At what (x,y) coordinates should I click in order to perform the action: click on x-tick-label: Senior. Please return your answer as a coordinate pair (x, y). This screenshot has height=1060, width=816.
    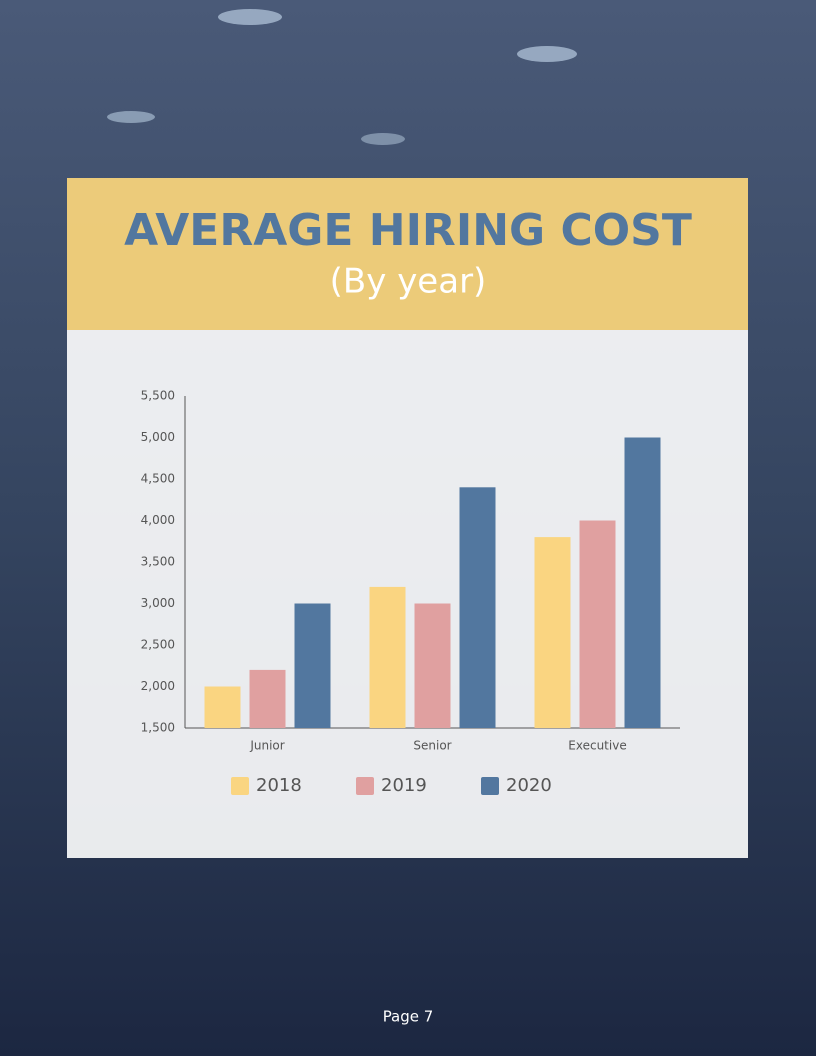
    Looking at the image, I should click on (432, 746).